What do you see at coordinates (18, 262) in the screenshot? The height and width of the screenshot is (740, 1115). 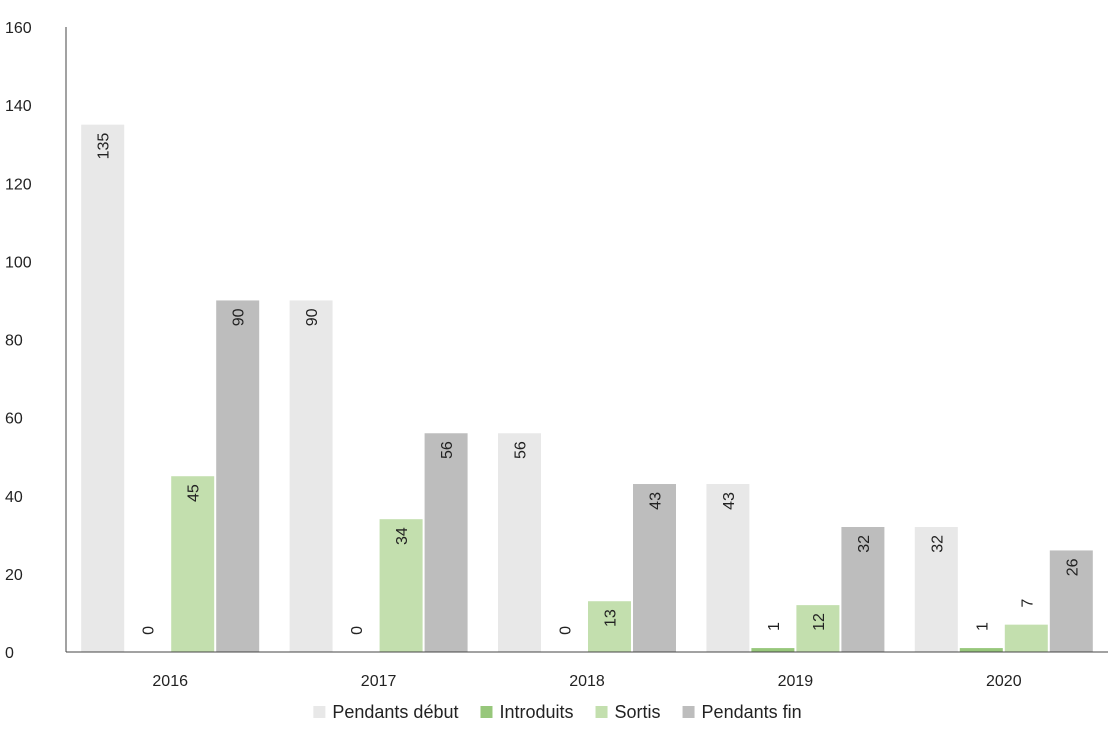 I see `y-tick-label: 100` at bounding box center [18, 262].